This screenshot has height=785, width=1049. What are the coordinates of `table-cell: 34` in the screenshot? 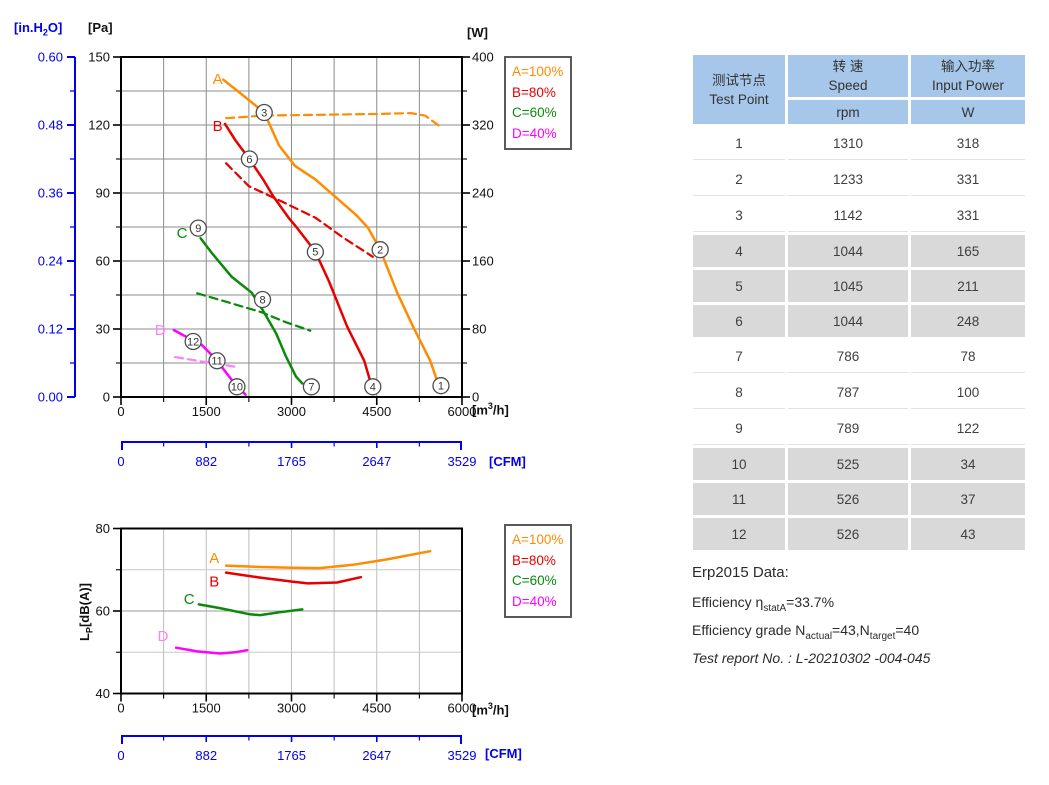 It's located at (968, 464).